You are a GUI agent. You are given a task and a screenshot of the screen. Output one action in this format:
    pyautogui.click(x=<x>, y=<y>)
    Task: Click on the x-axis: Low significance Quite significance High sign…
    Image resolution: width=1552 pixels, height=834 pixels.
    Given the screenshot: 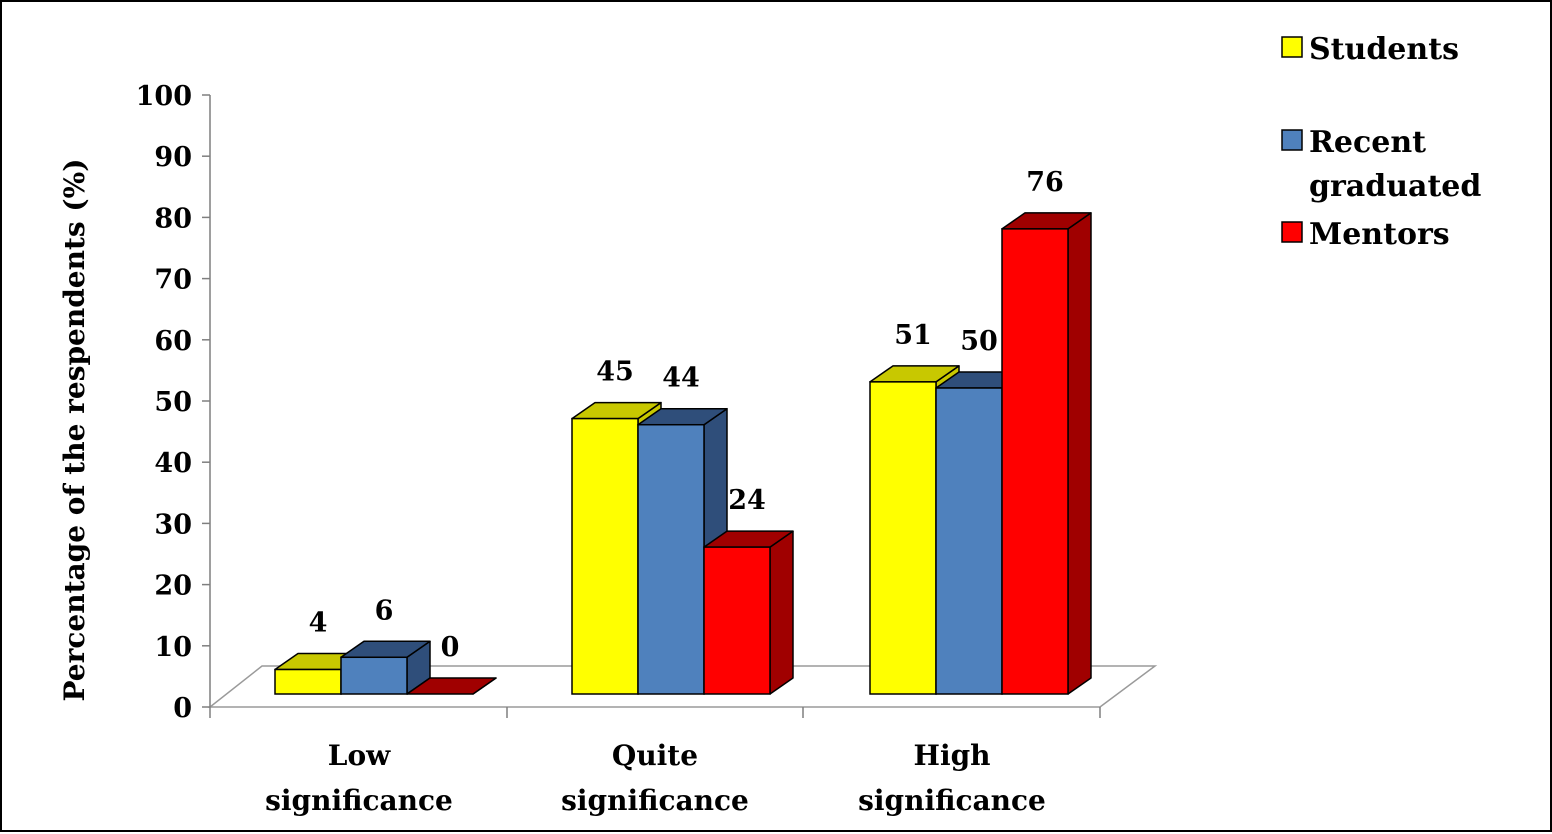 What is the action you would take?
    pyautogui.click(x=655, y=762)
    